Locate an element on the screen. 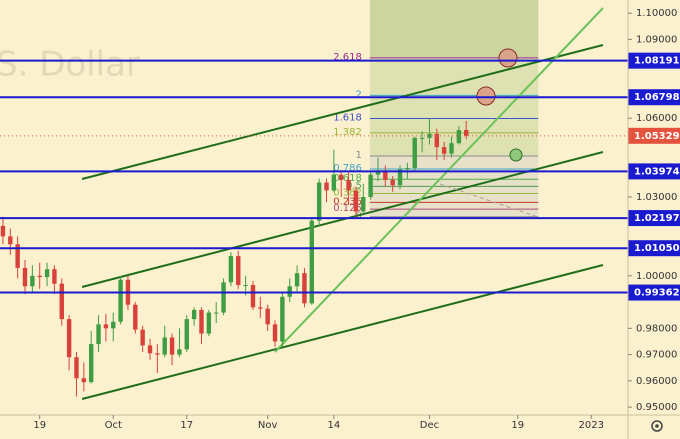 Image resolution: width=680 pixels, height=439 pixels. level-label: 0.99362 is located at coordinates (657, 293).